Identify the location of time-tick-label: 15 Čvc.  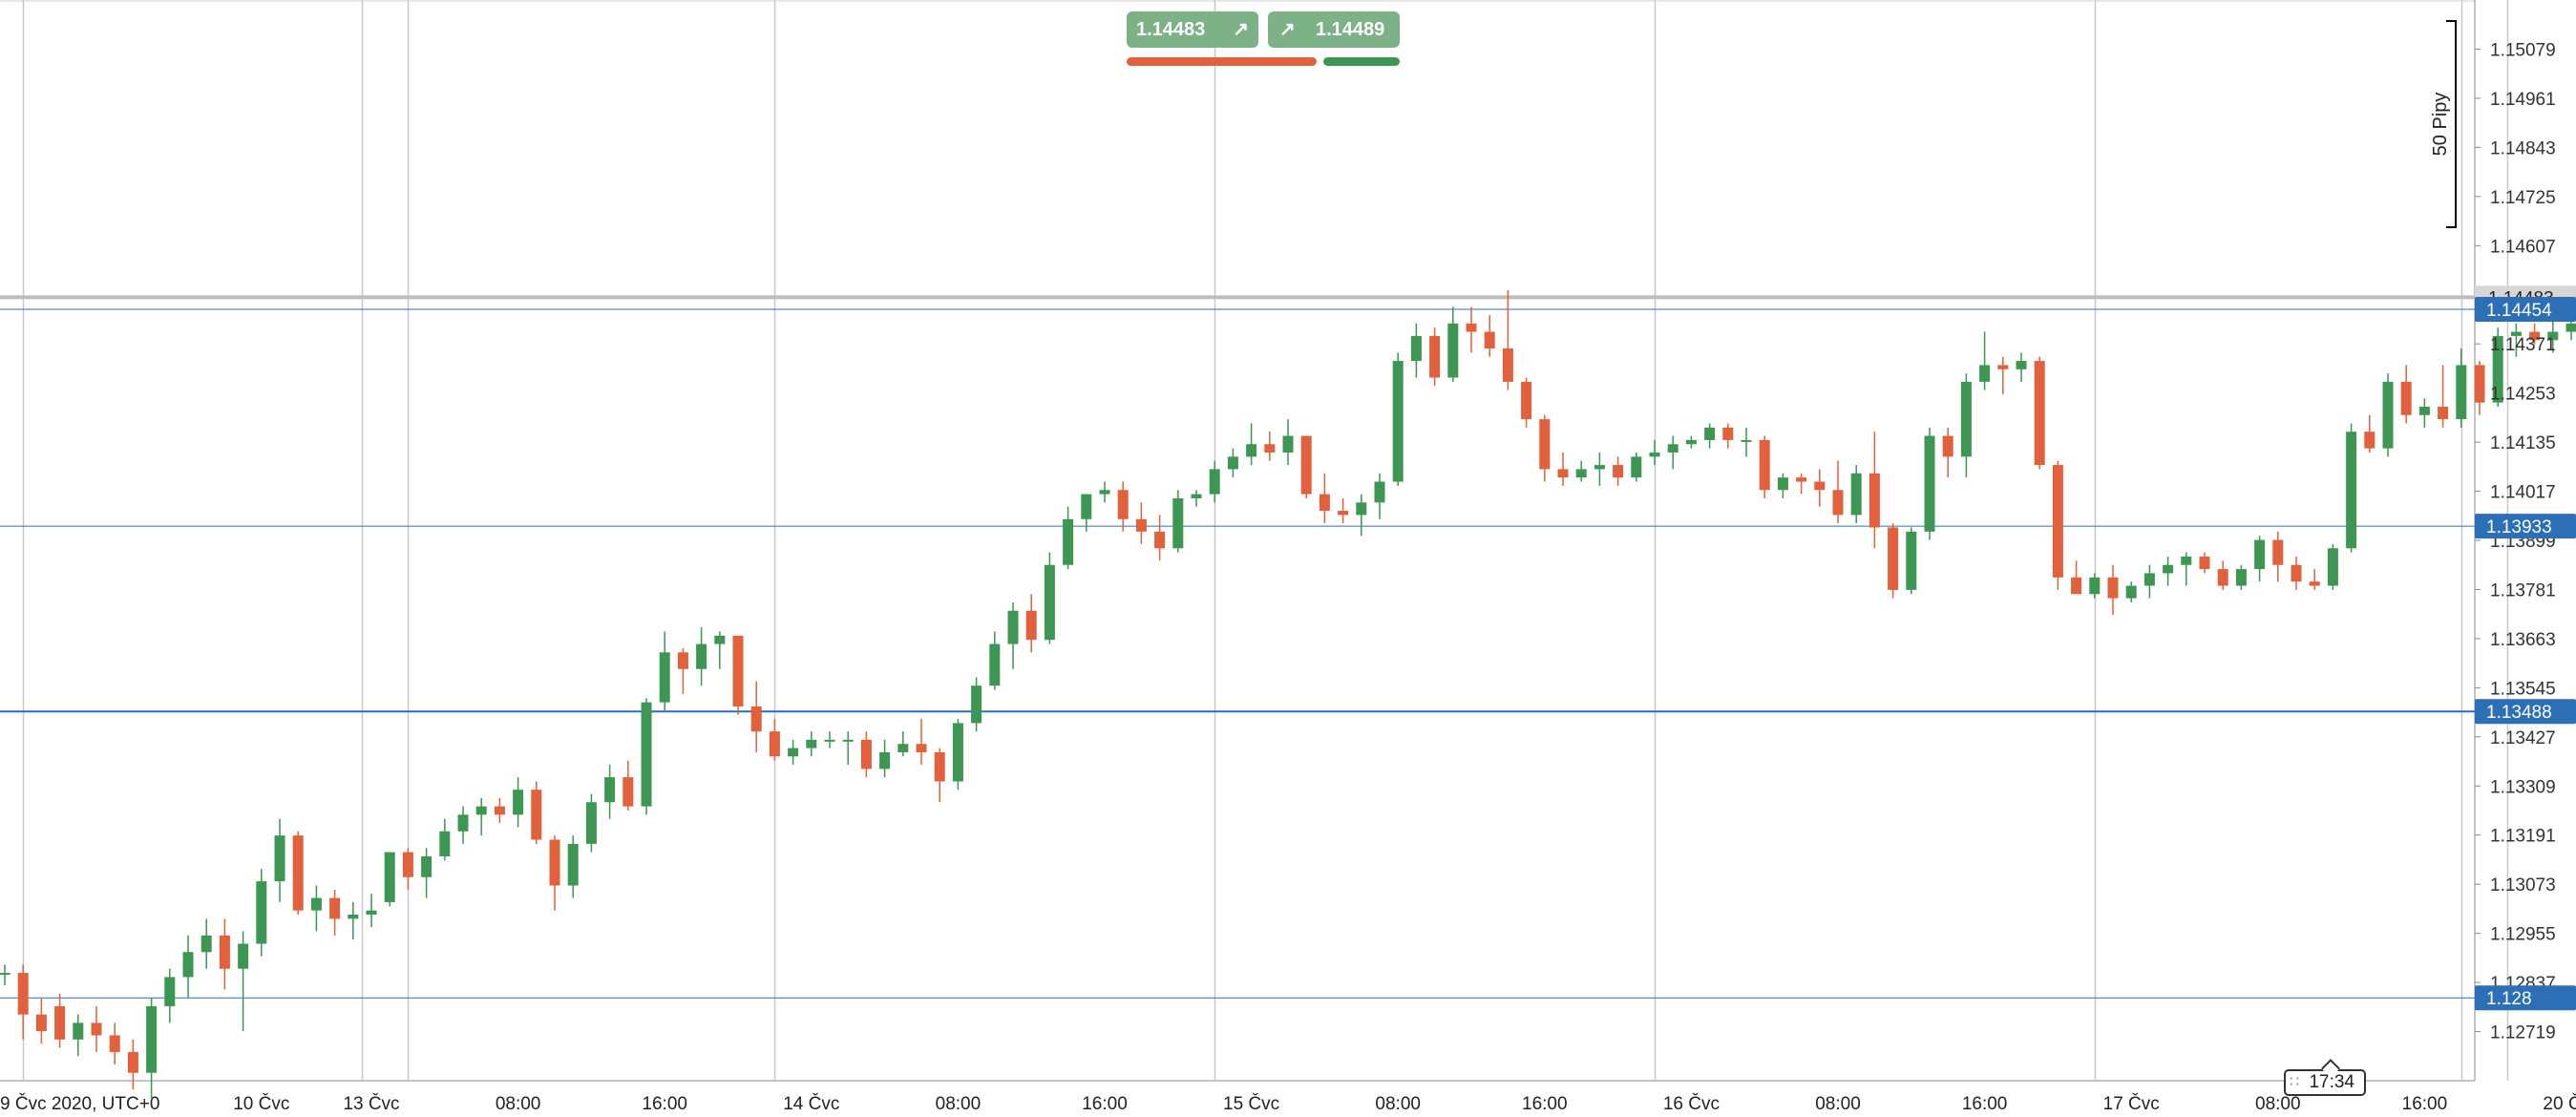
(1251, 1103).